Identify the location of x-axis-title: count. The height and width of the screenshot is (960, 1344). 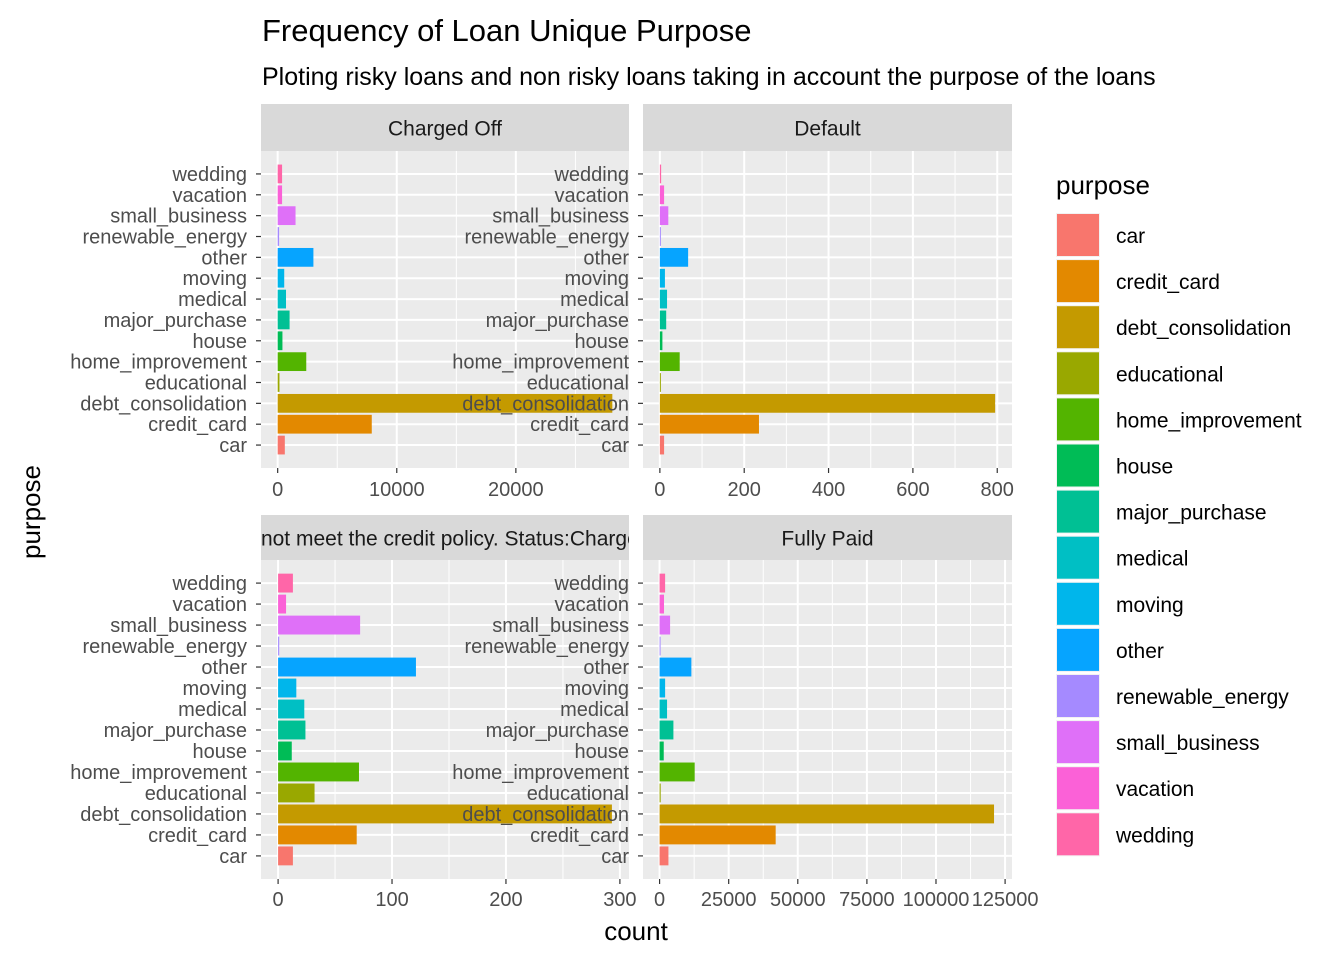
(636, 931).